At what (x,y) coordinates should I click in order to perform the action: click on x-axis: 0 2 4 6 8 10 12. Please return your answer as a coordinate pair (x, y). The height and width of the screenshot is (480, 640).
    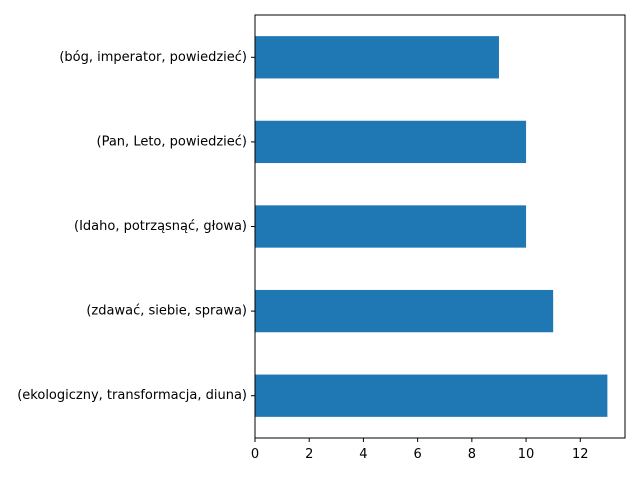
    Looking at the image, I should click on (420, 450).